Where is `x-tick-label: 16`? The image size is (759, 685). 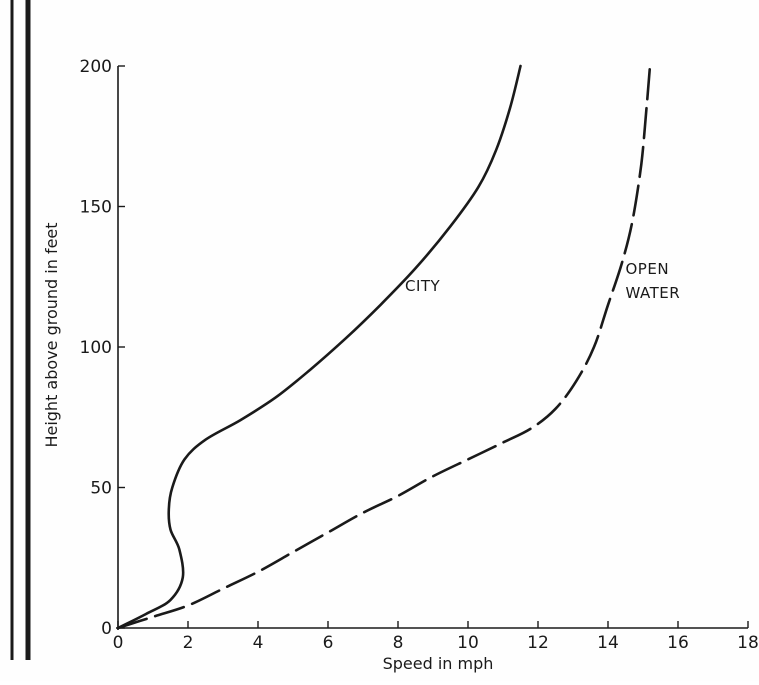
x-tick-label: 16 is located at coordinates (678, 643).